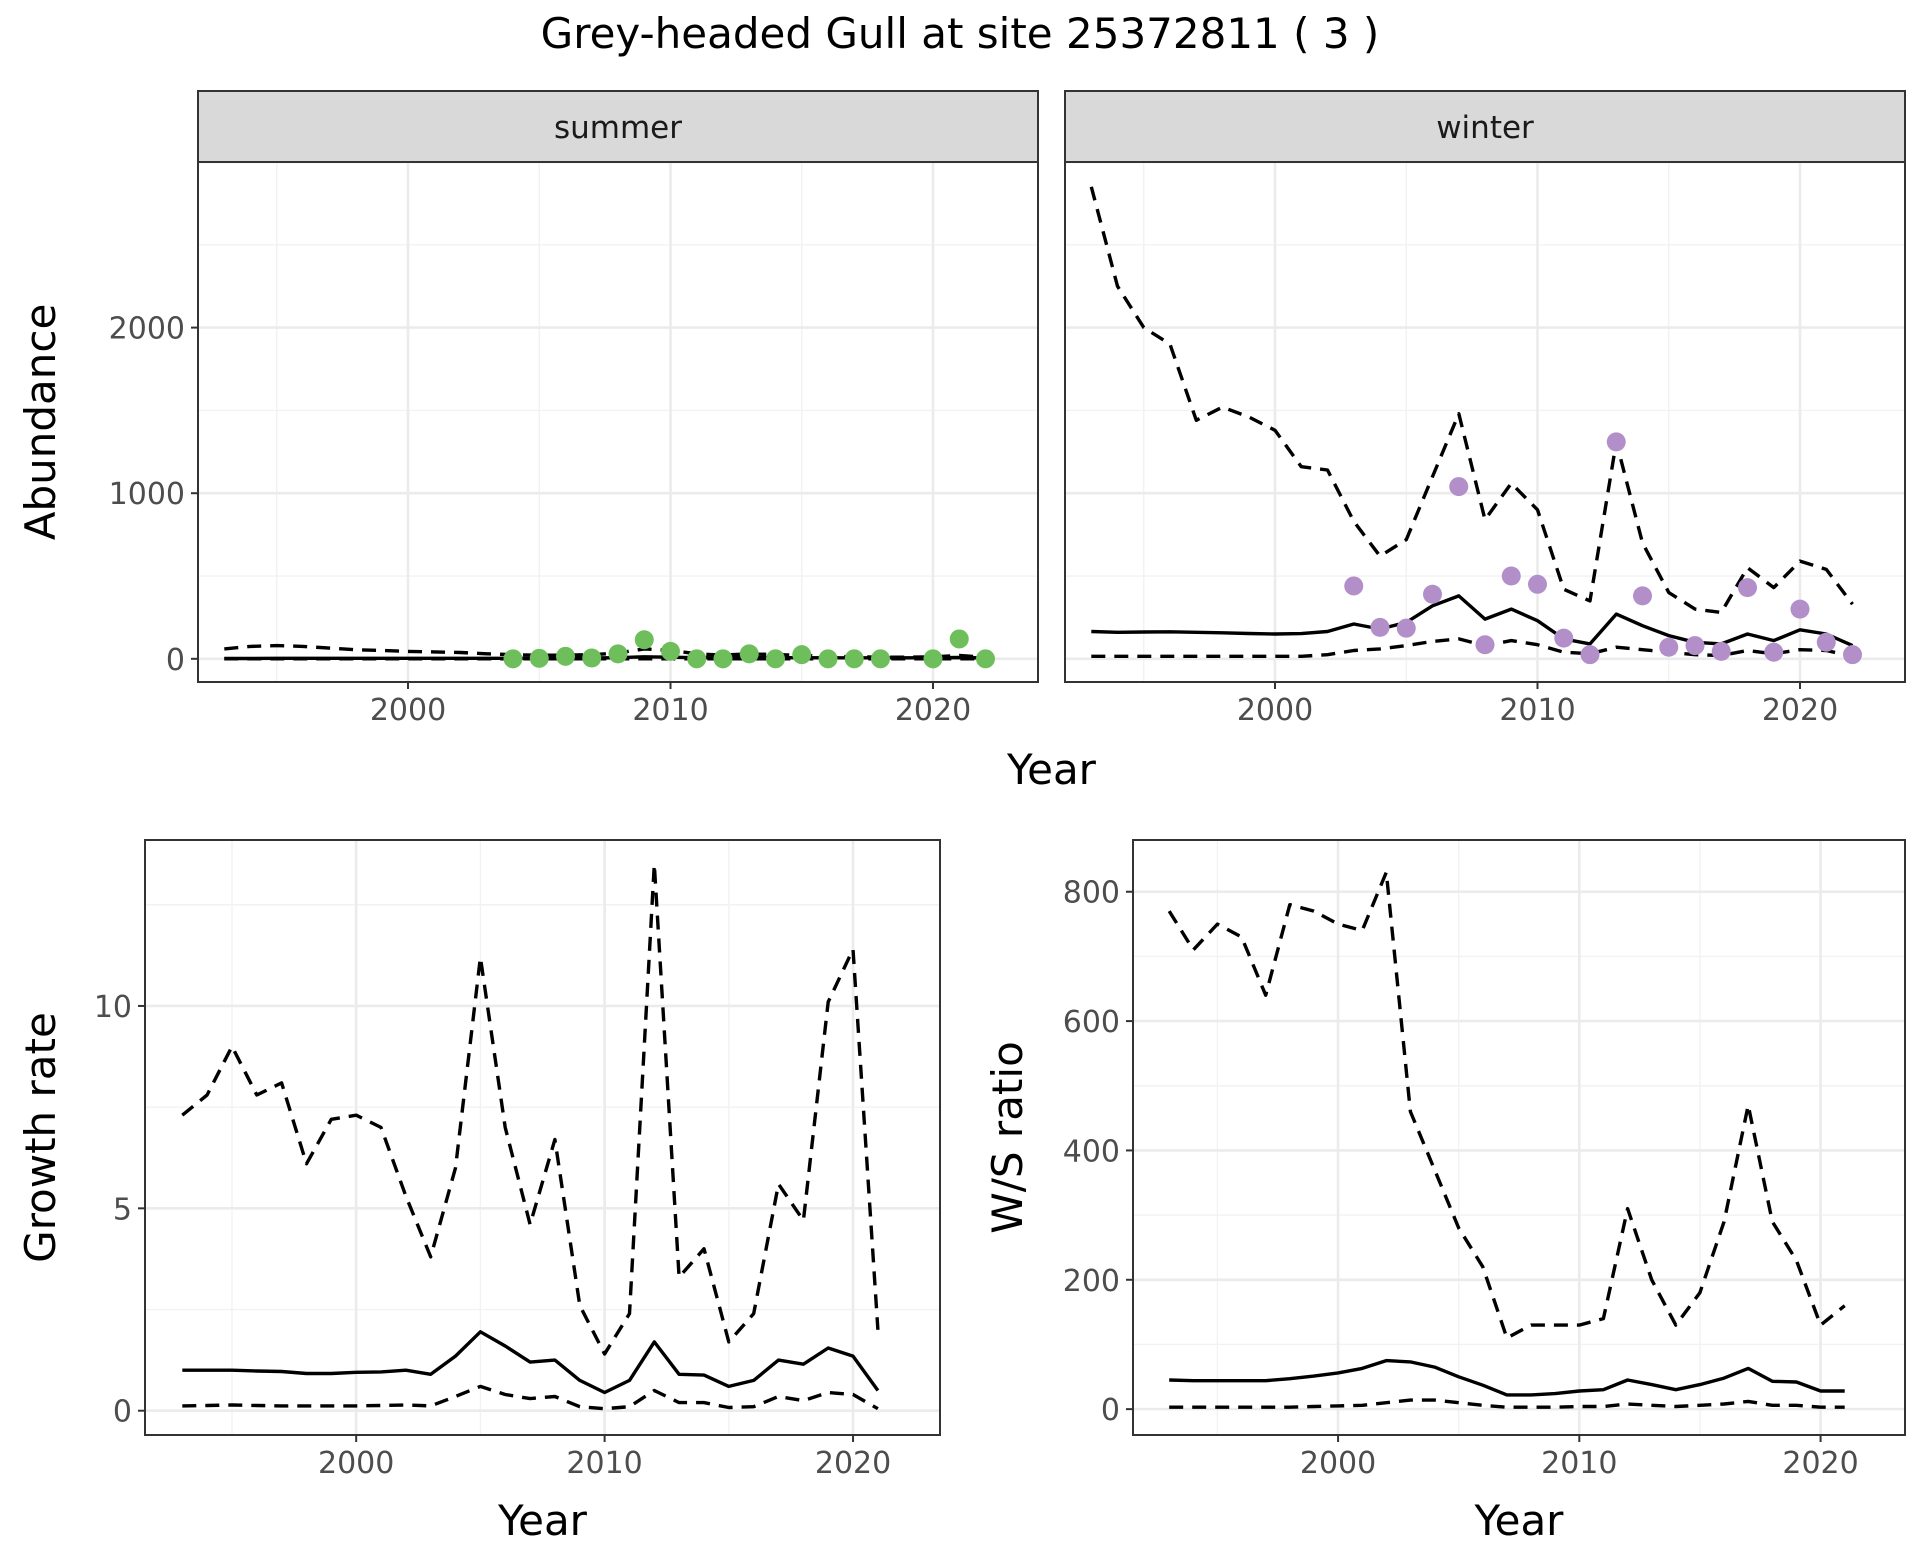  What do you see at coordinates (1007, 1137) in the screenshot?
I see `ws-y-axis-title: W/S ratio` at bounding box center [1007, 1137].